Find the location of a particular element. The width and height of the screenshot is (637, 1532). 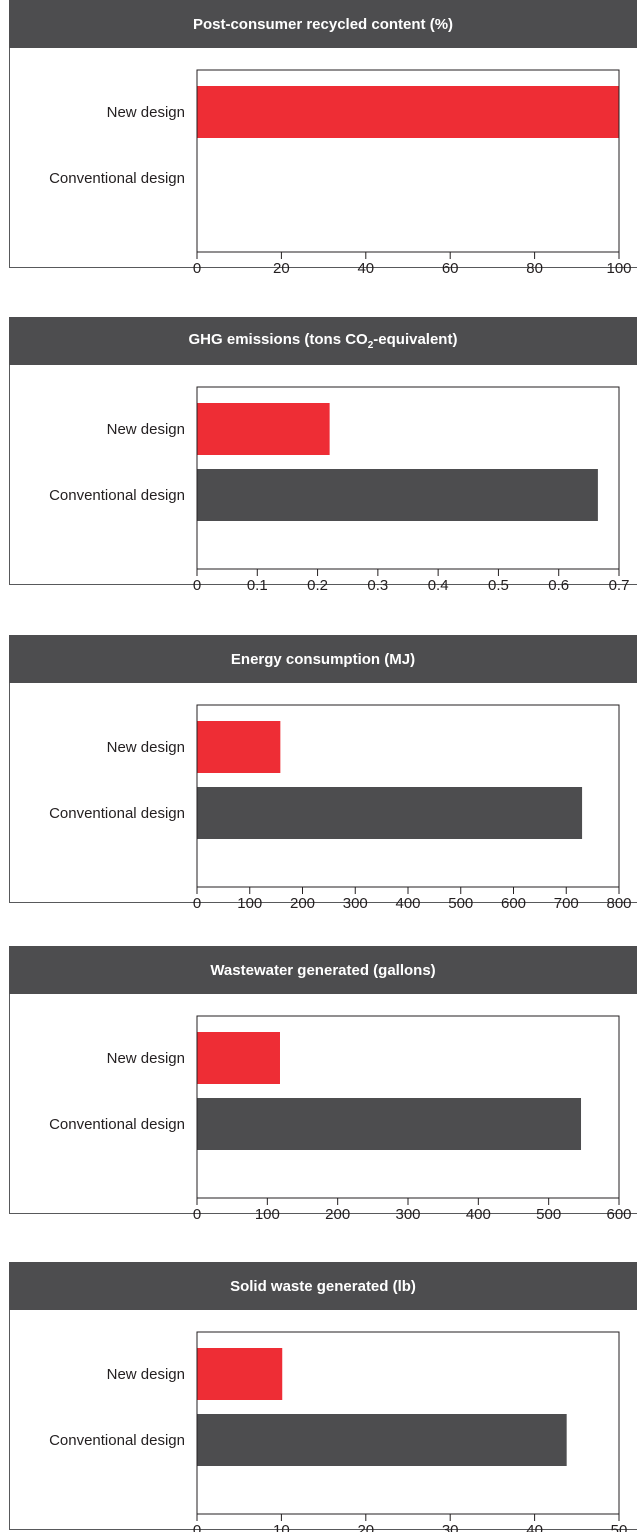

x-tick-label: 0.2 is located at coordinates (317, 585).